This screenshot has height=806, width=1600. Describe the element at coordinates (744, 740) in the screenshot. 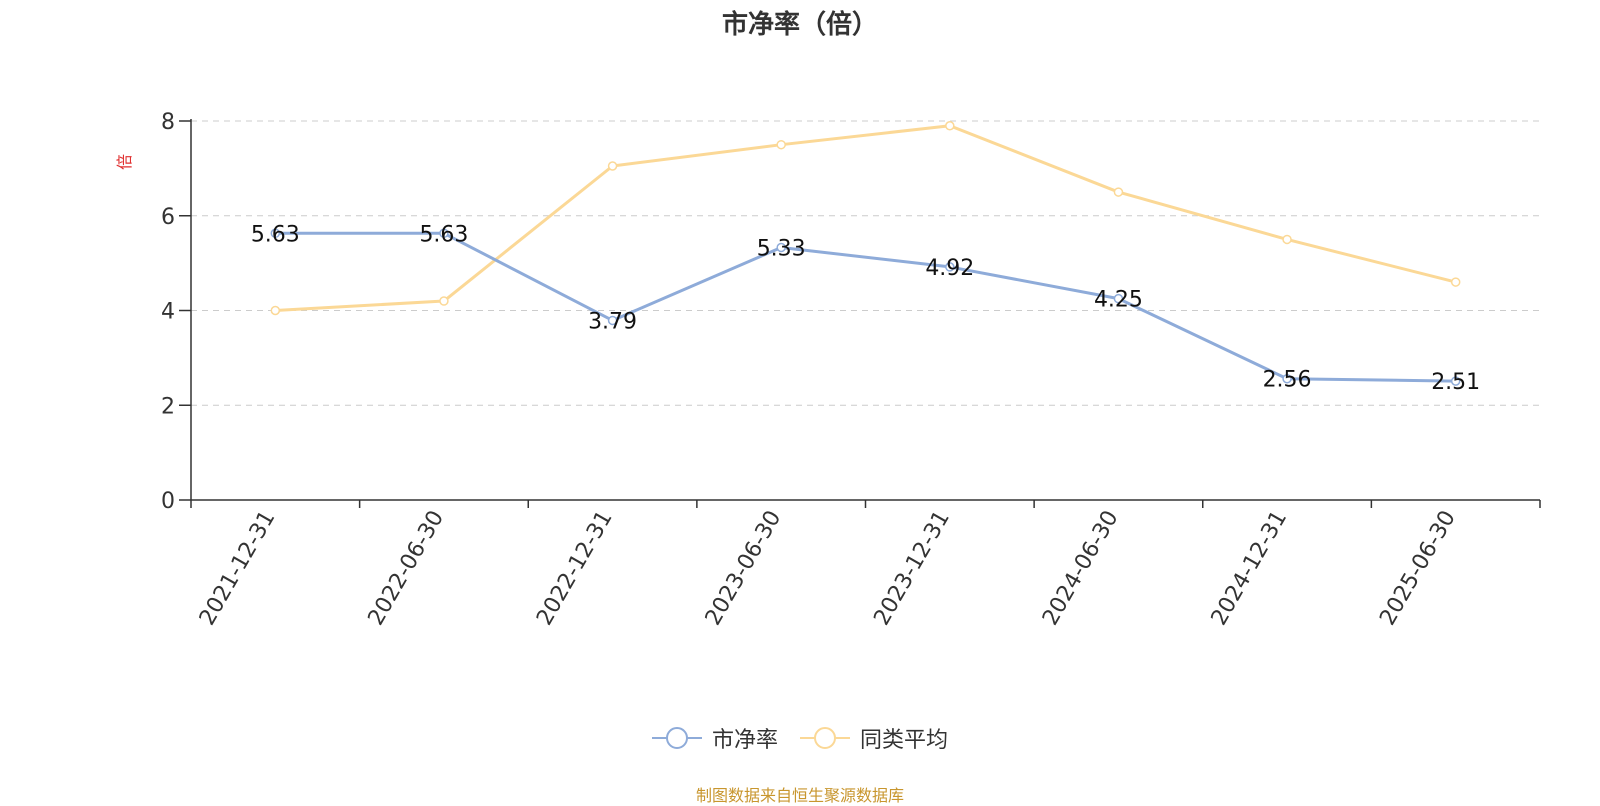

I see `legend-label-series-1: 市净率` at that location.